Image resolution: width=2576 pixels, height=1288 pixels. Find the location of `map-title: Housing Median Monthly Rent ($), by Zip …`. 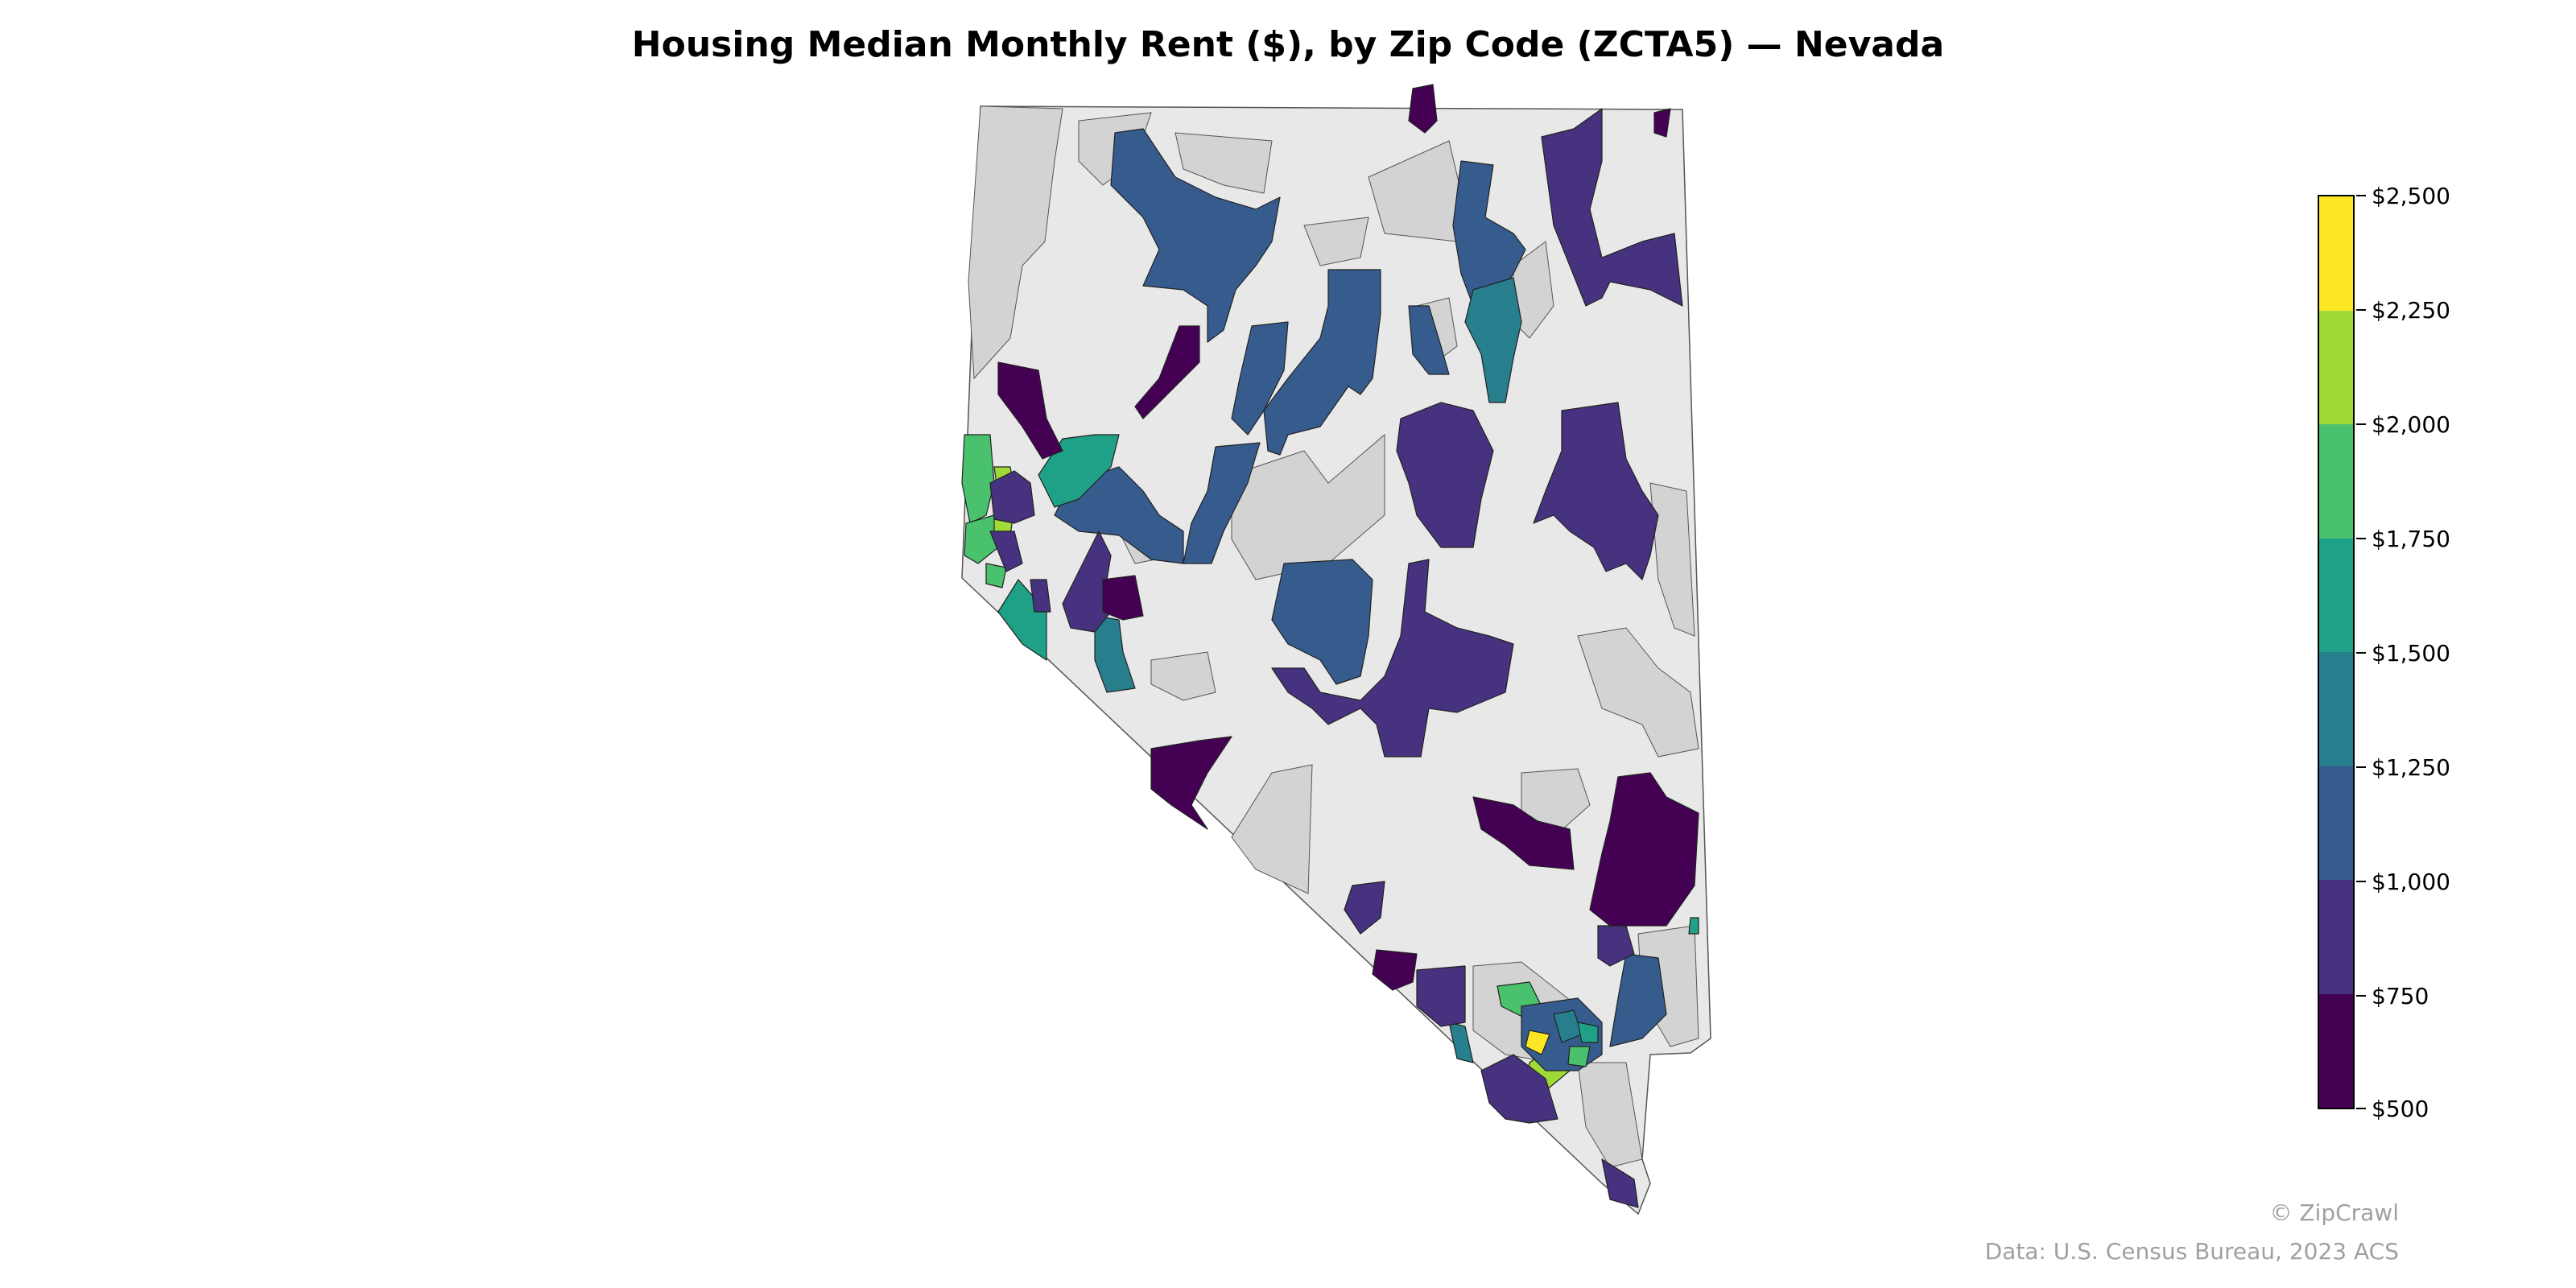

map-title: Housing Median Monthly Rent ($), by Zip … is located at coordinates (1288, 44).